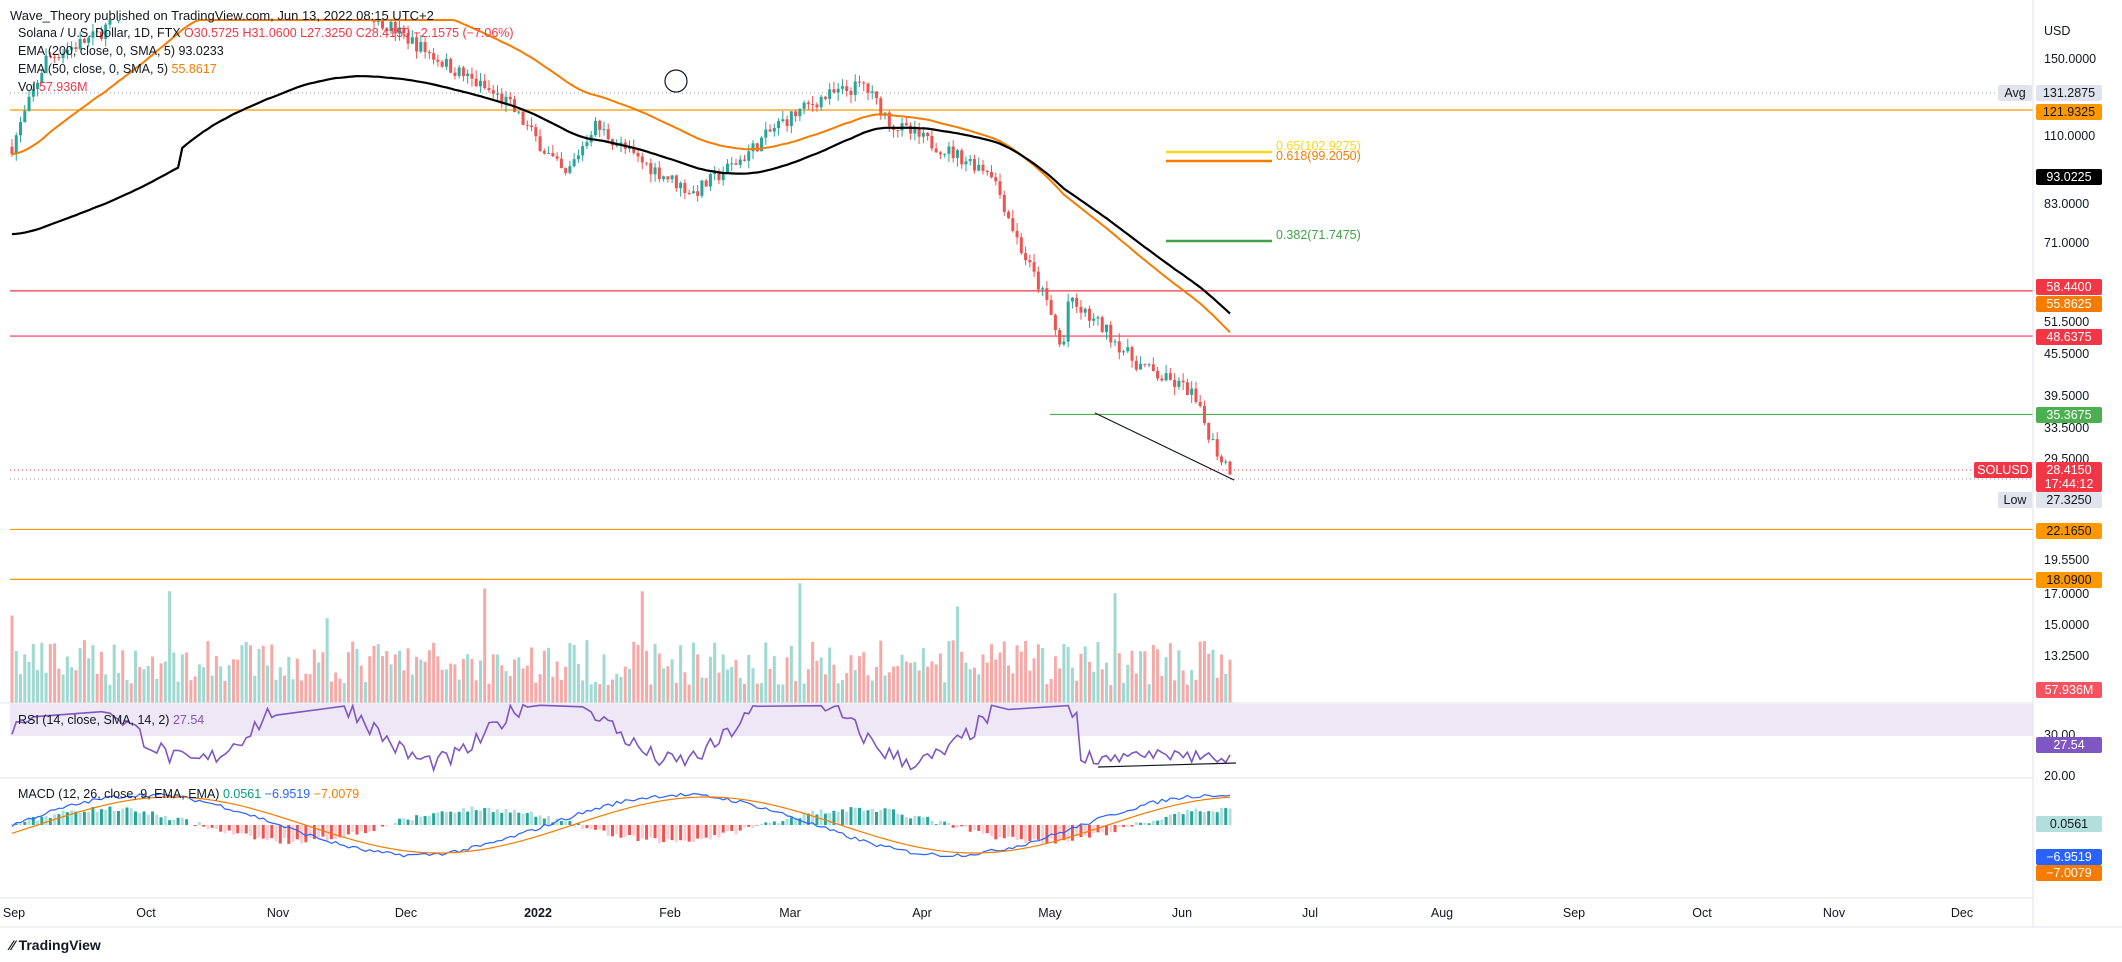  What do you see at coordinates (111, 720) in the screenshot?
I see `rsi-legend: RSI (14, close, SMA, 14, 2) 27.54` at bounding box center [111, 720].